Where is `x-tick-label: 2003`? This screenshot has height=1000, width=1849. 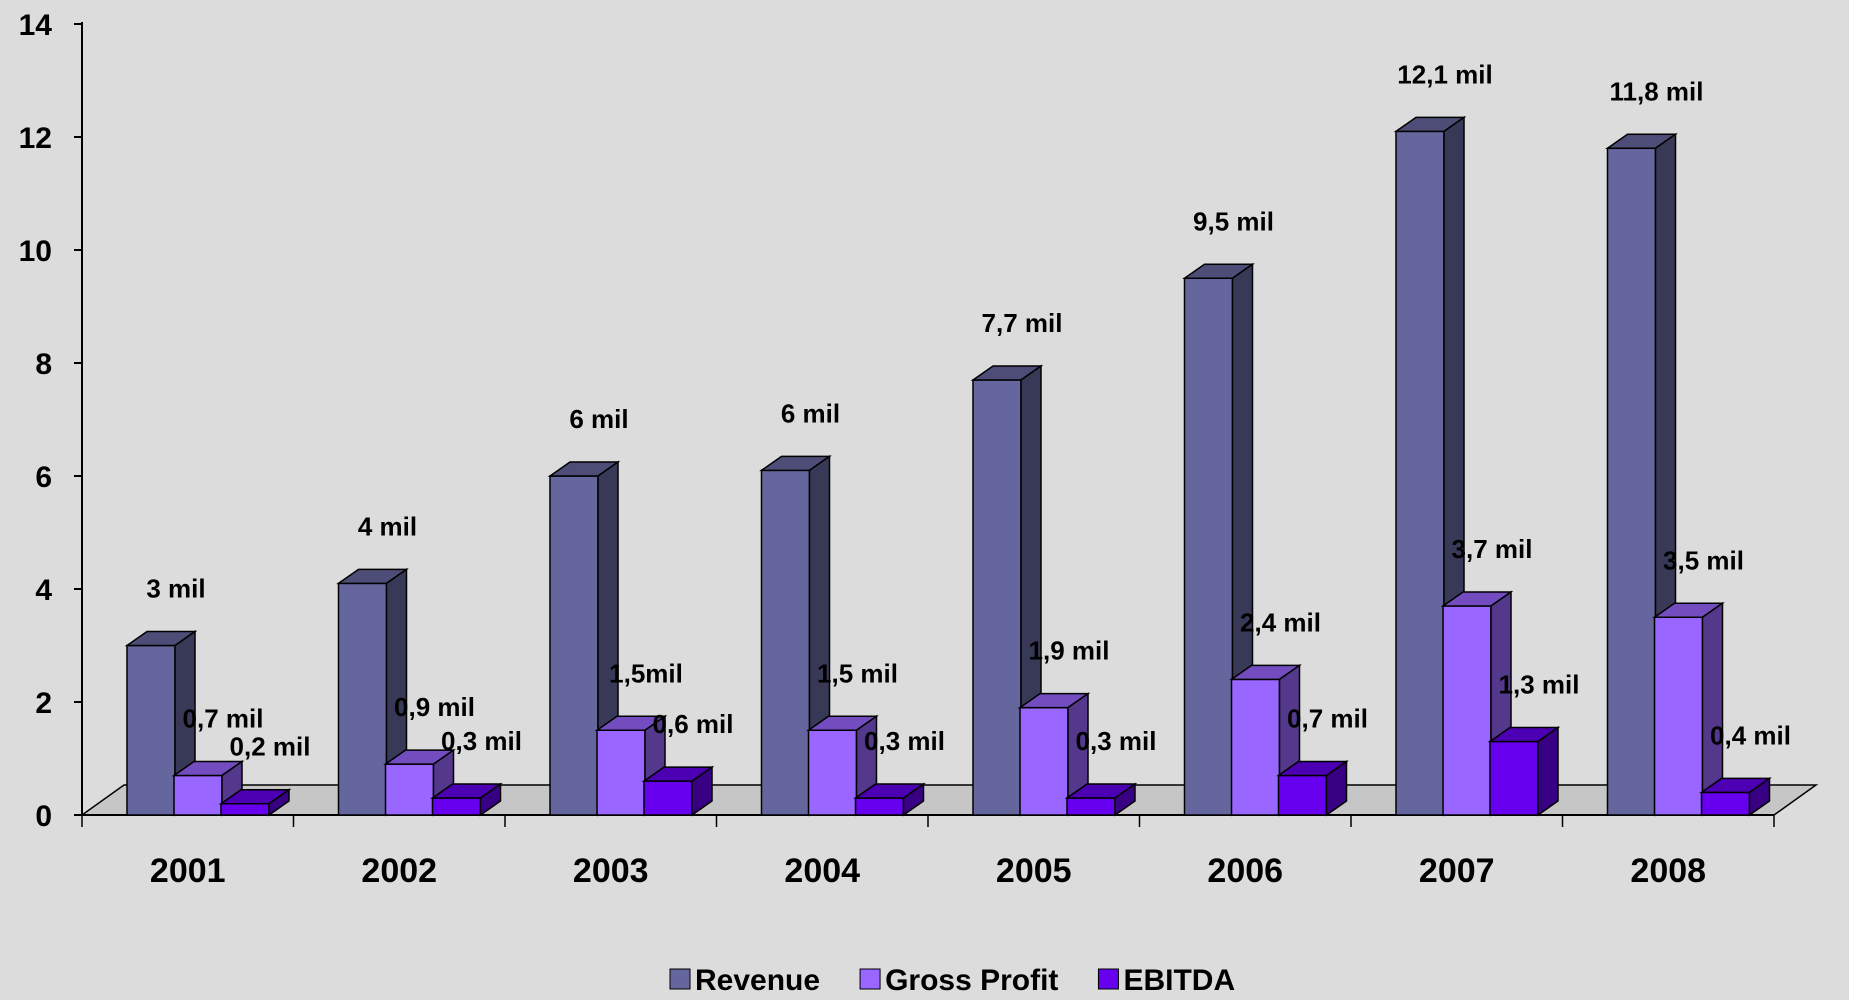
x-tick-label: 2003 is located at coordinates (611, 871).